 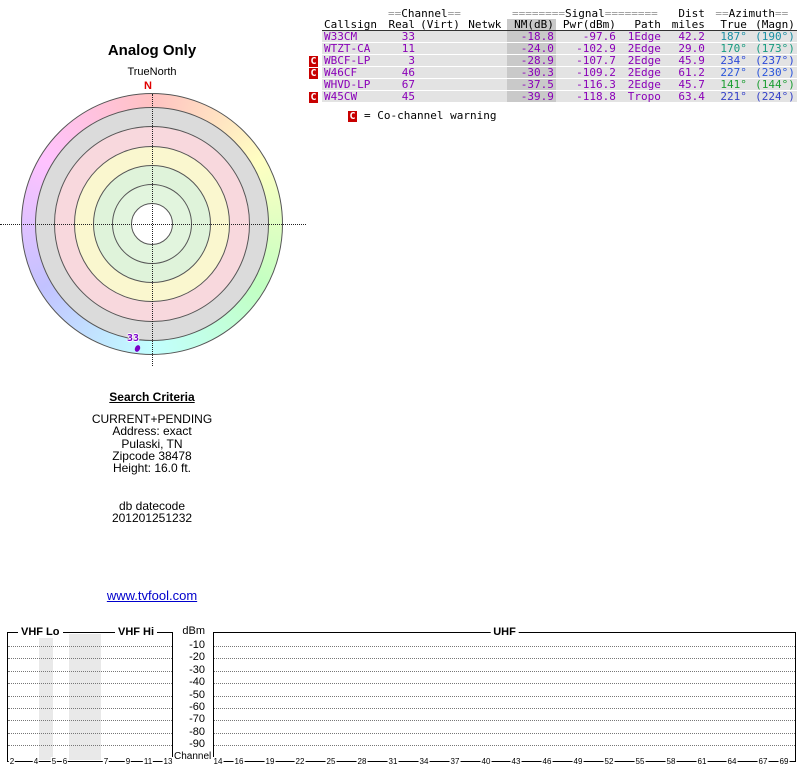 What do you see at coordinates (402, 60) in the screenshot?
I see `cell-real: 3` at bounding box center [402, 60].